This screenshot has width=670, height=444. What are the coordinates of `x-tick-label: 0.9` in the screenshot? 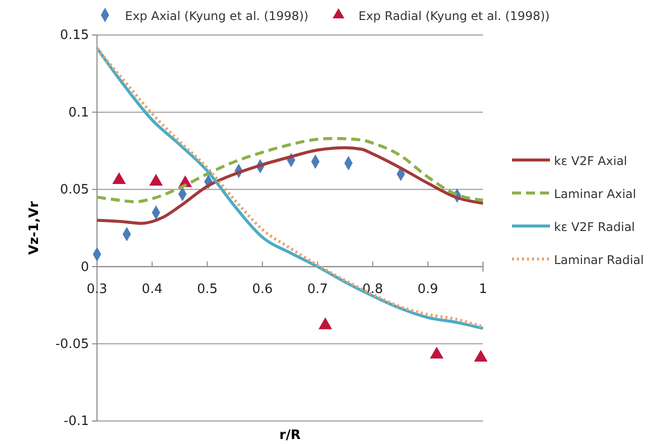 It's located at (428, 289).